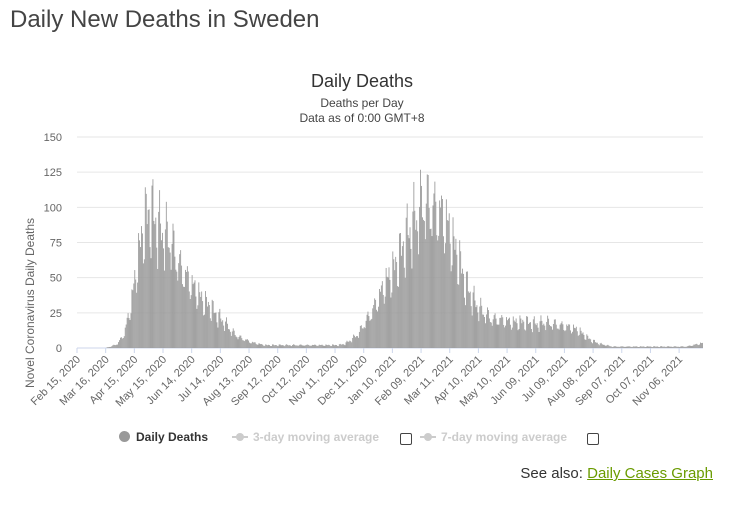 This screenshot has height=506, width=734. I want to click on ma7-checkbox, so click(593, 439).